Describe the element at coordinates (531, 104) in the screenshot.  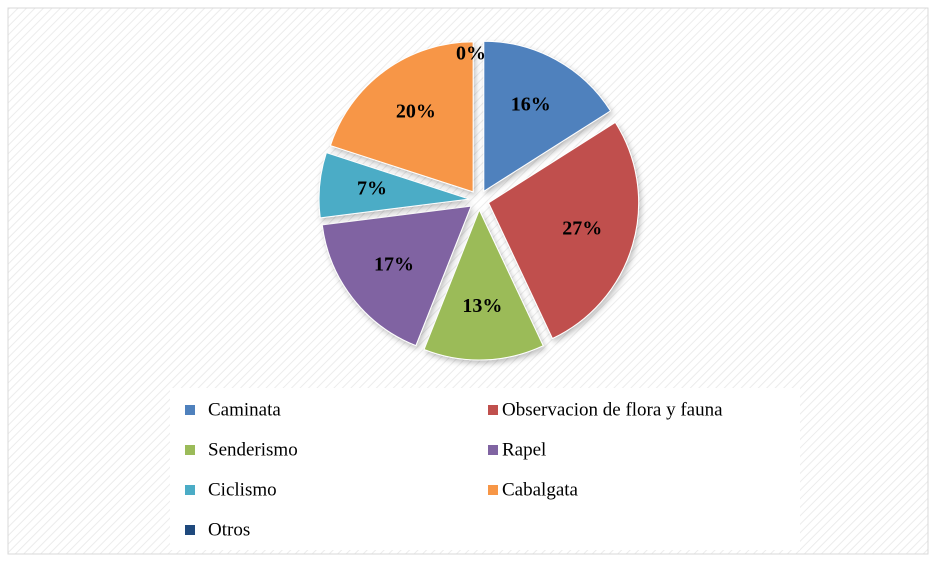
I see `data-label: 16%` at that location.